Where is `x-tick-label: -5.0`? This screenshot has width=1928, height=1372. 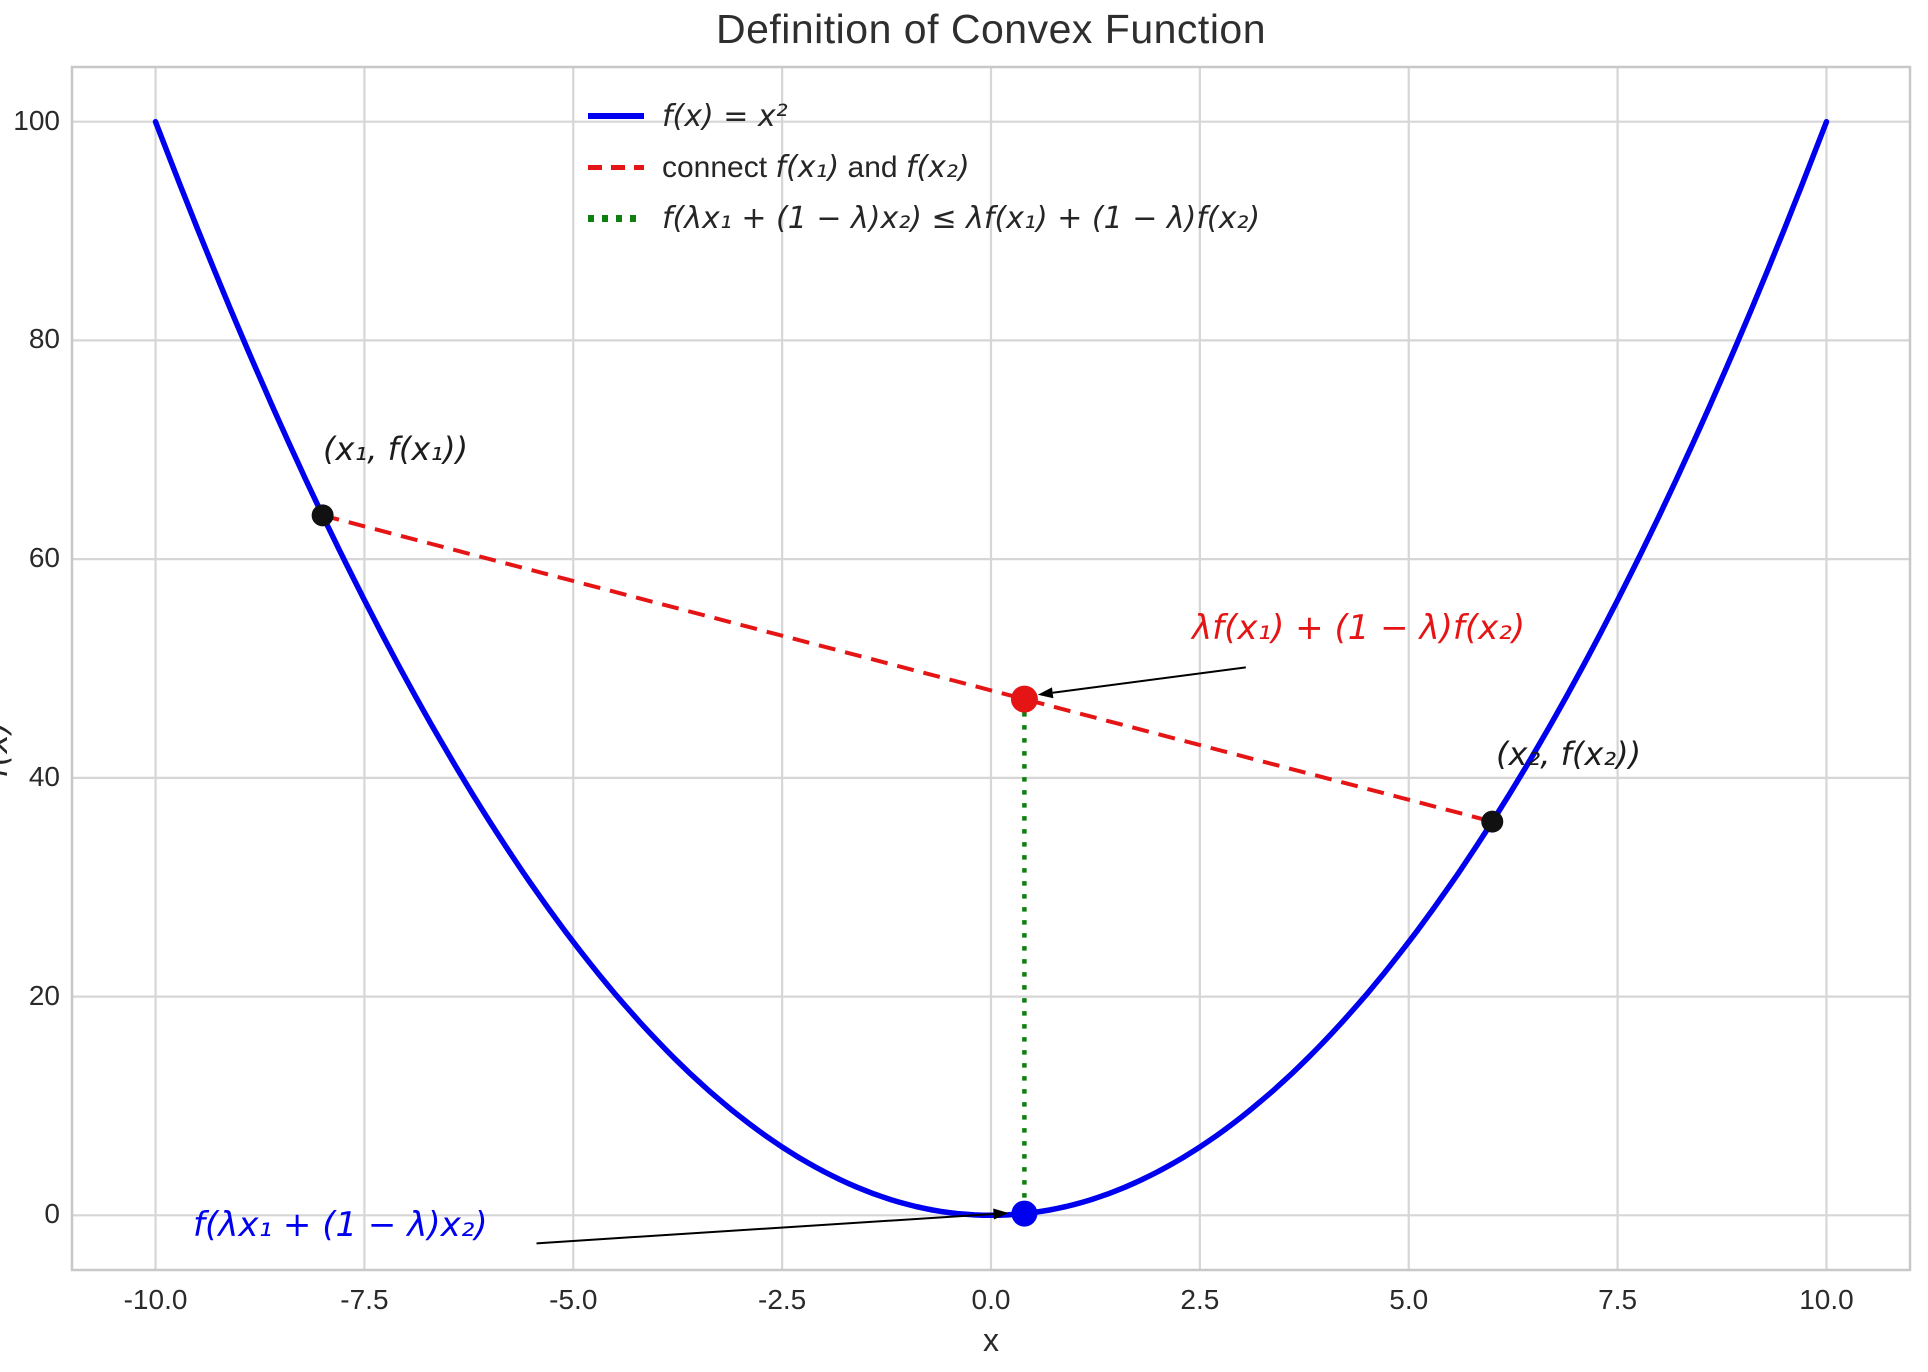 x-tick-label: -5.0 is located at coordinates (573, 1299).